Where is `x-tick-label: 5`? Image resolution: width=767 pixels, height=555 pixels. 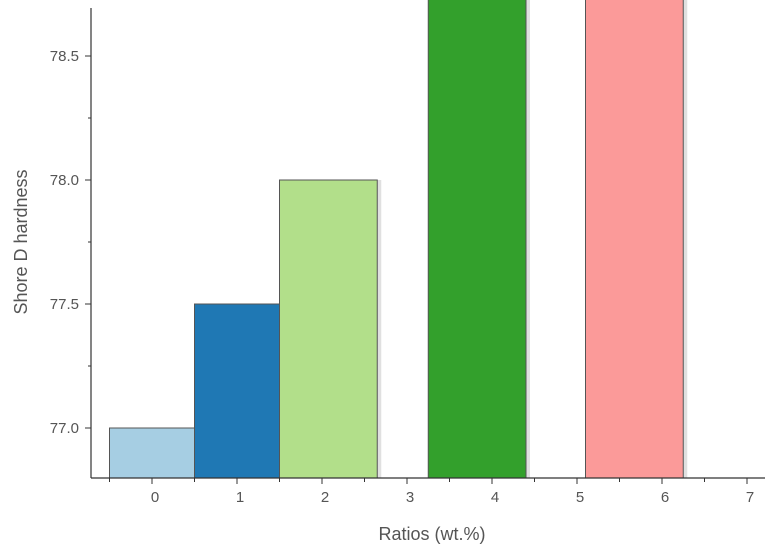 x-tick-label: 5 is located at coordinates (580, 497).